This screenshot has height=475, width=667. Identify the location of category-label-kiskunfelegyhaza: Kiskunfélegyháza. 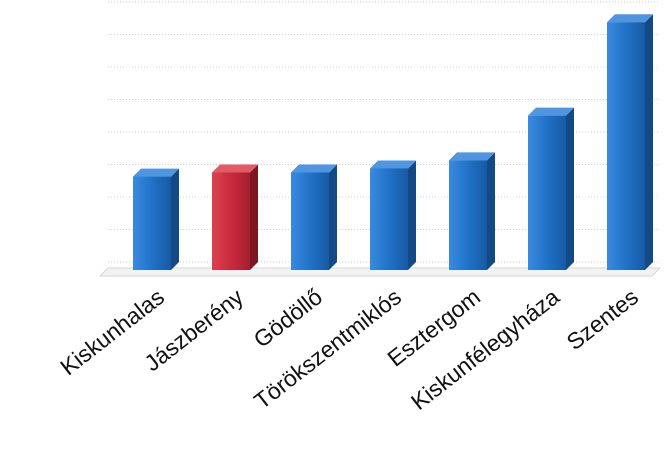
(485, 349).